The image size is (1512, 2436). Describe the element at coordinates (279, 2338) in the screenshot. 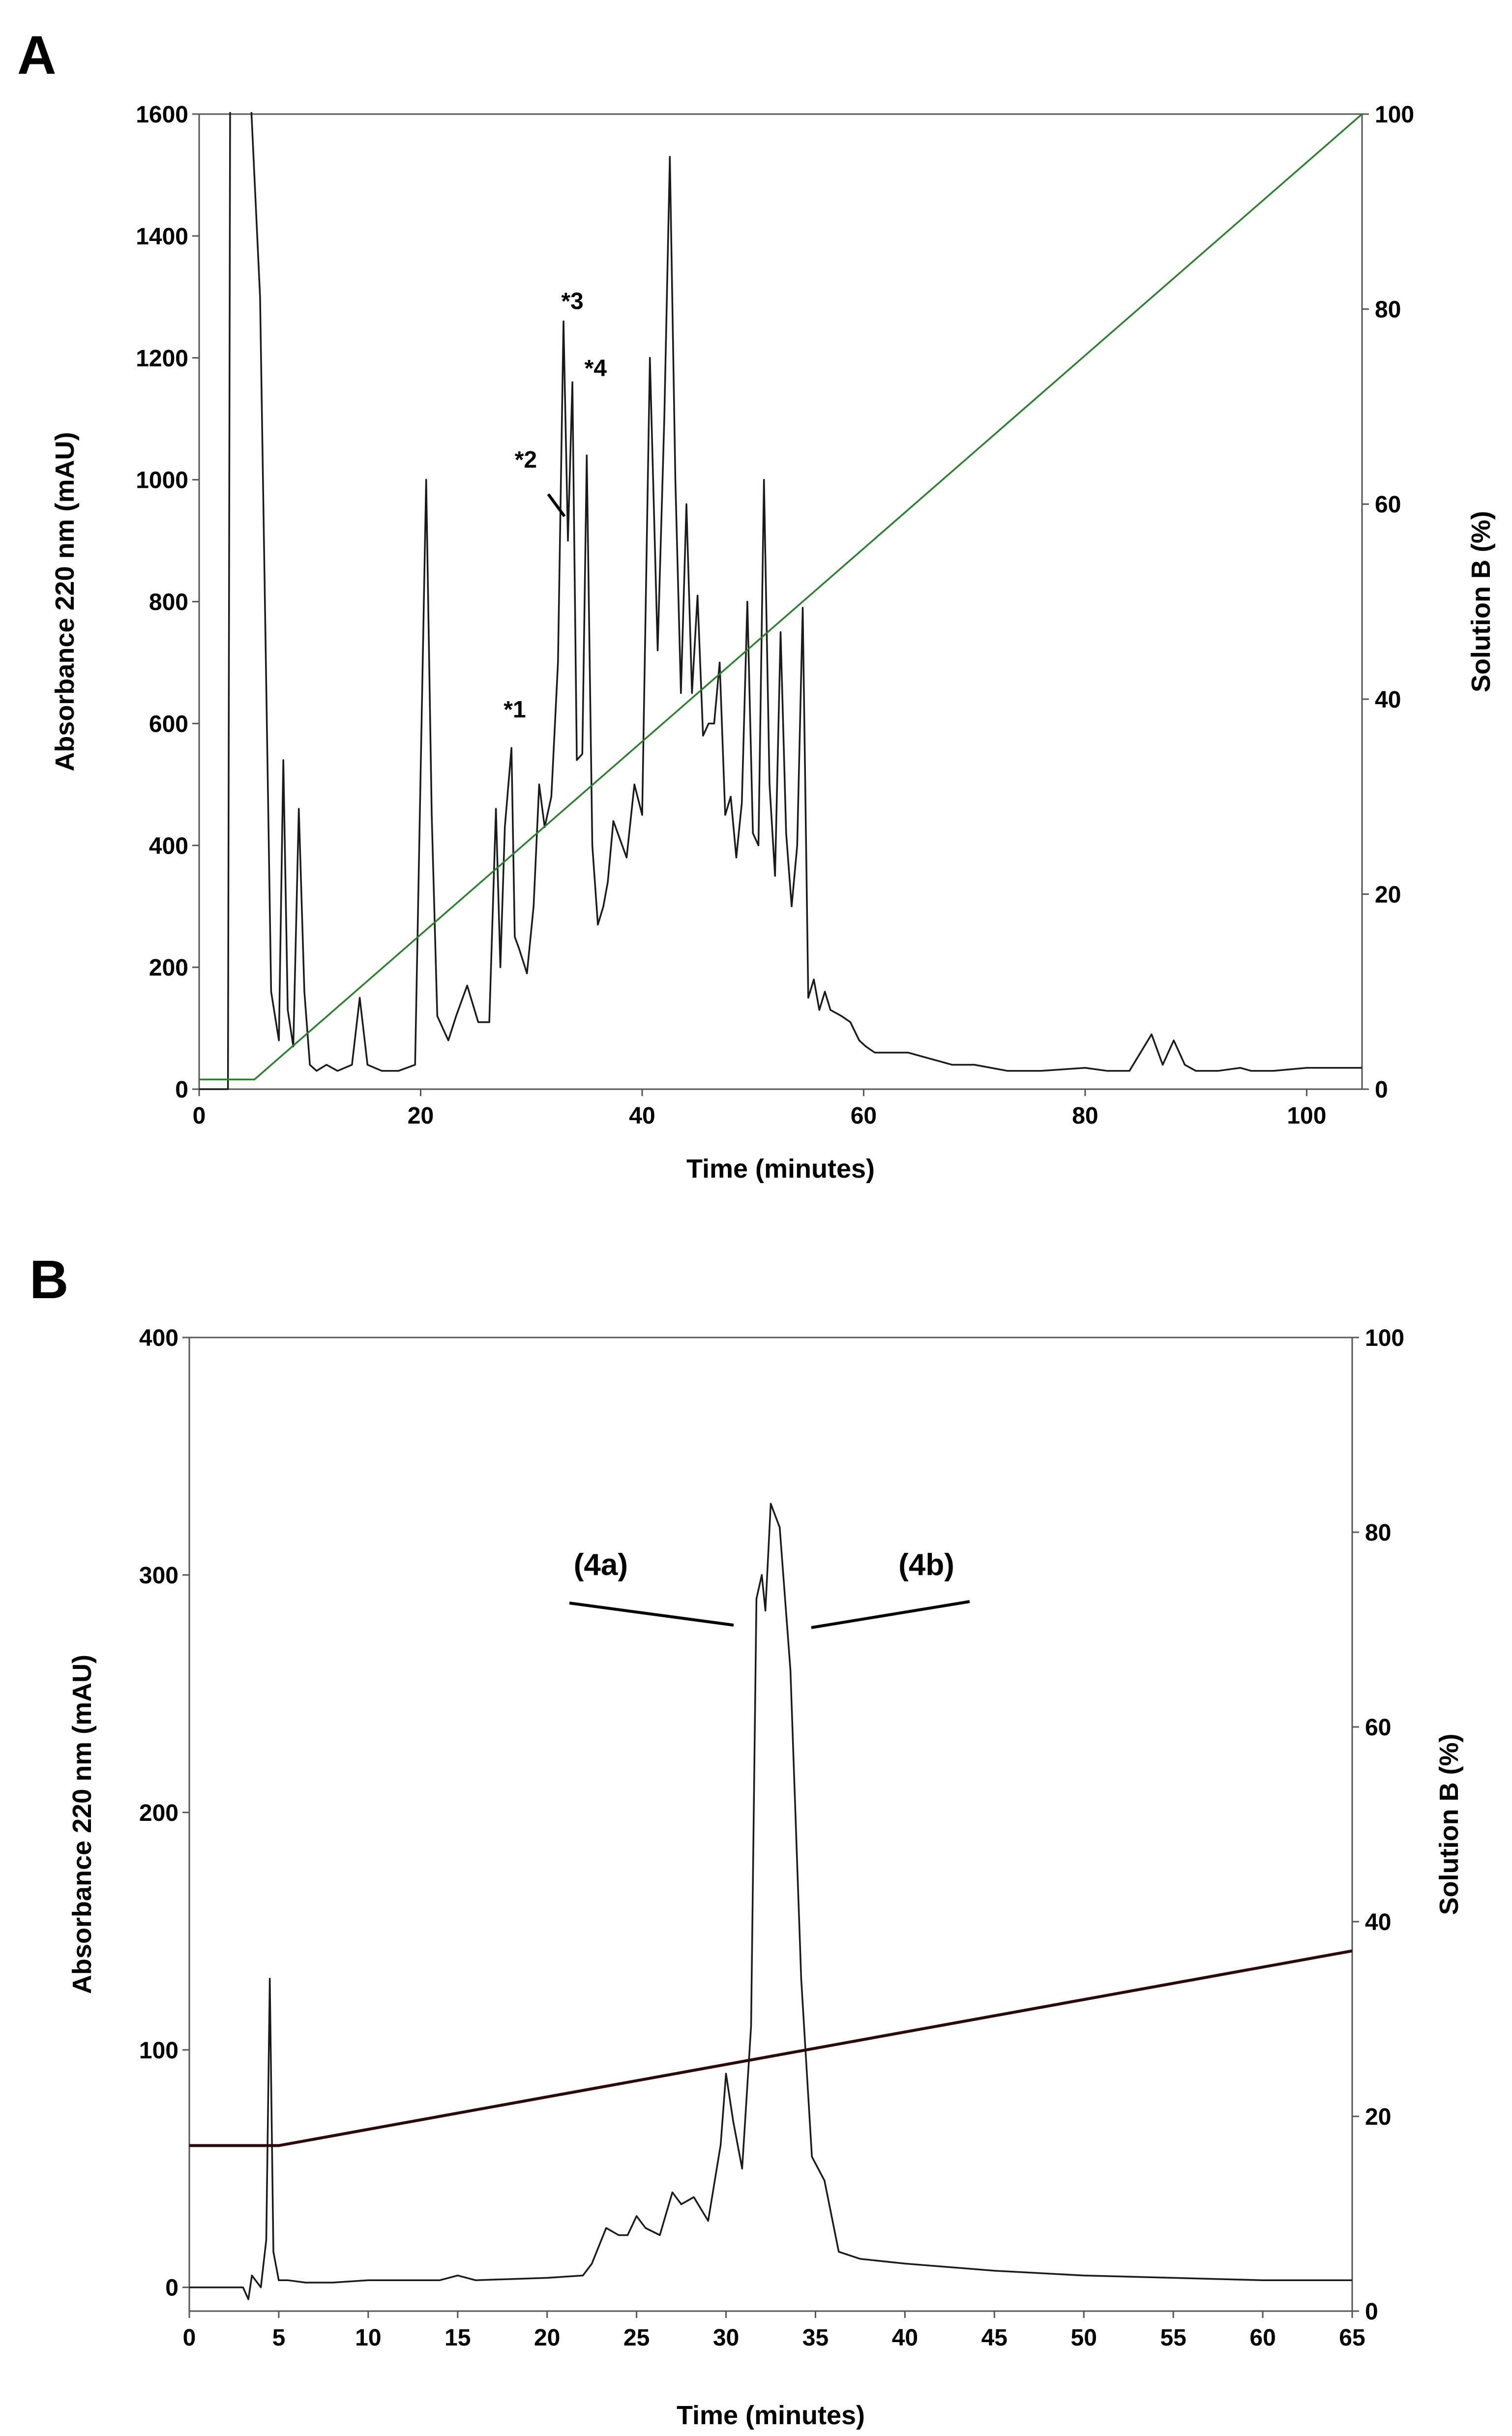

I see `x-tick-label: 5` at that location.